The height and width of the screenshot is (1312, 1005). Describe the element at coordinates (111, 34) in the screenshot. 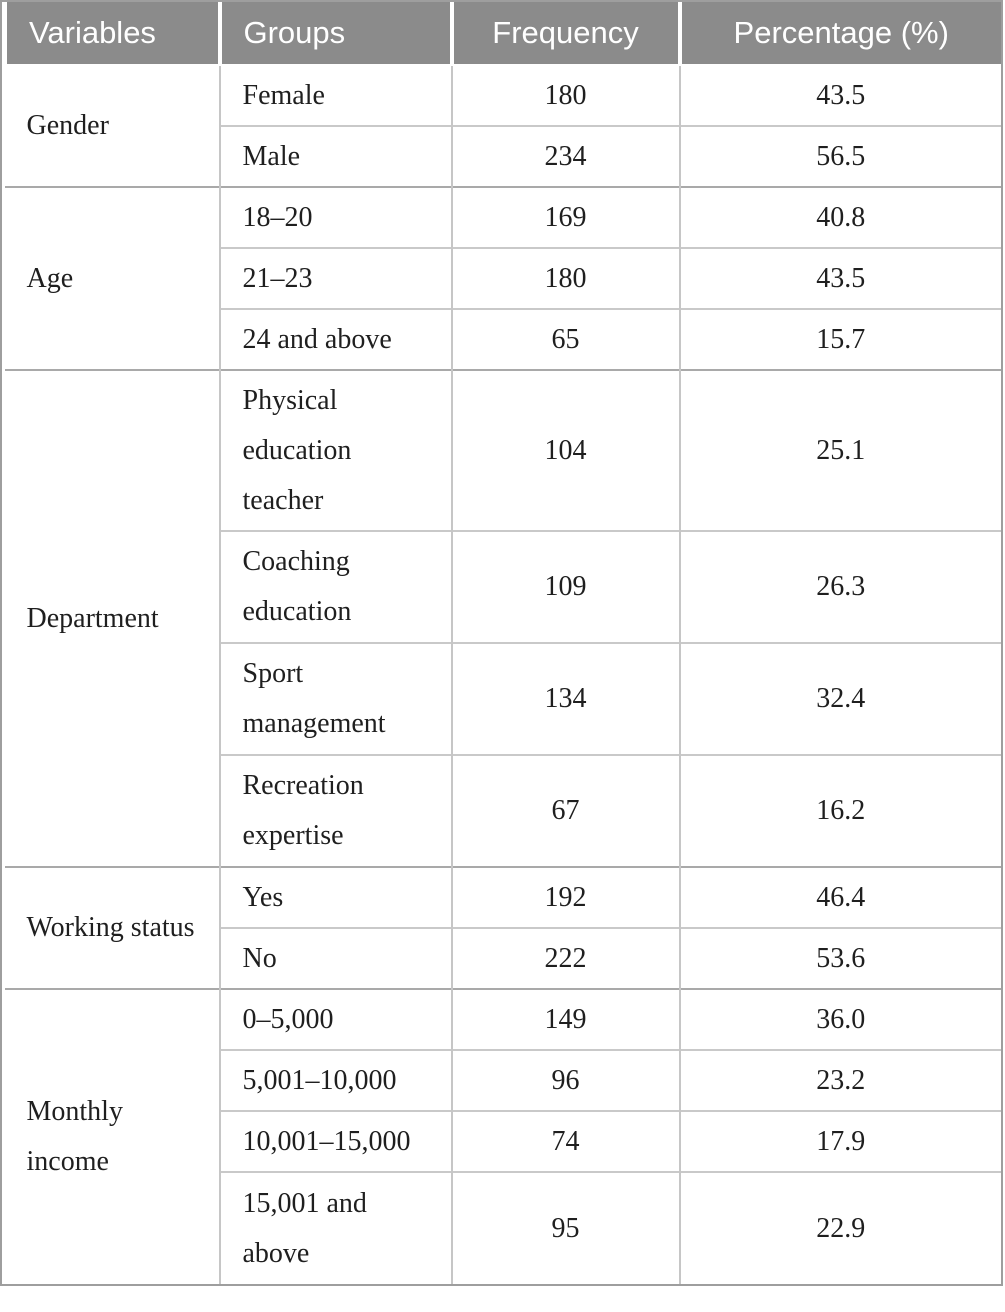

I see `header-variables: Variables` at that location.